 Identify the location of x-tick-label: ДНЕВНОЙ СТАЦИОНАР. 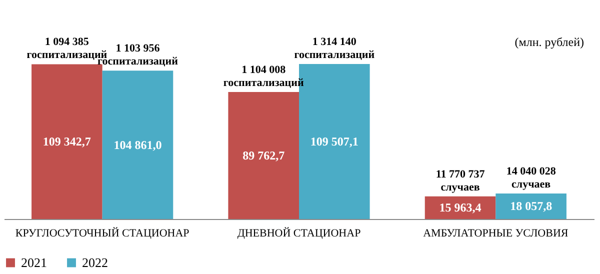
(299, 233).